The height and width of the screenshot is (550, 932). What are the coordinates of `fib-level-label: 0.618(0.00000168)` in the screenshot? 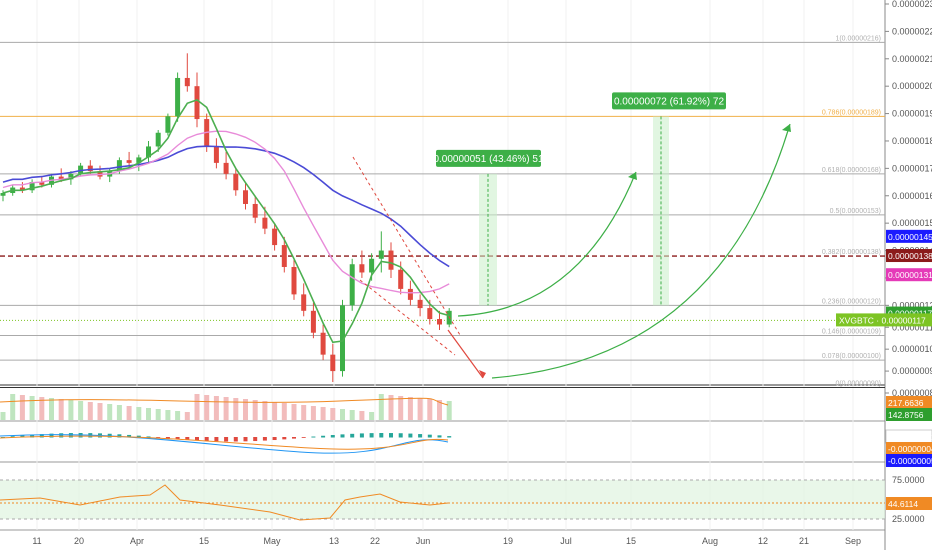 It's located at (851, 170).